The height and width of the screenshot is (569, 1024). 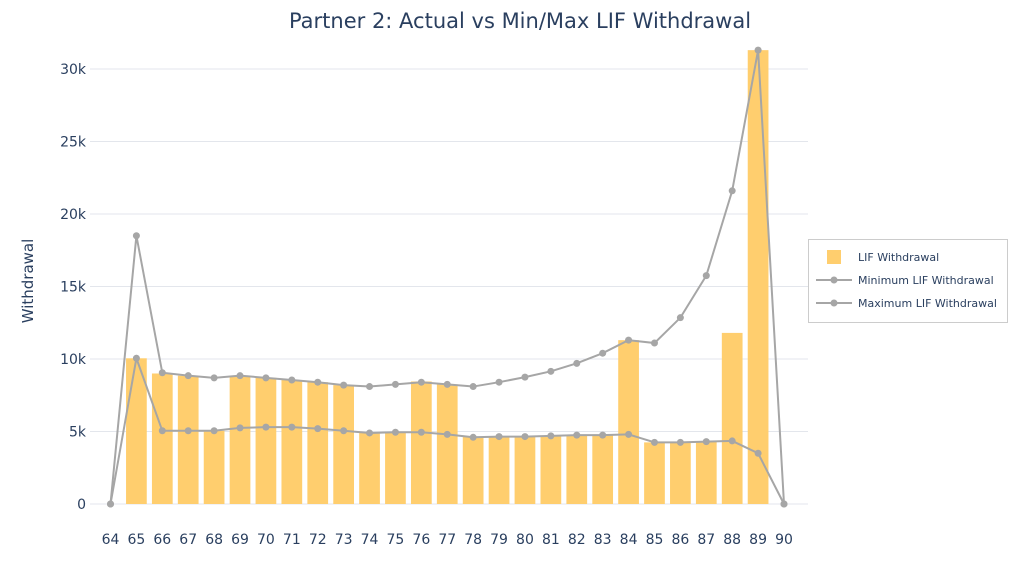 What do you see at coordinates (680, 442) in the screenshot?
I see `min-point-x86` at bounding box center [680, 442].